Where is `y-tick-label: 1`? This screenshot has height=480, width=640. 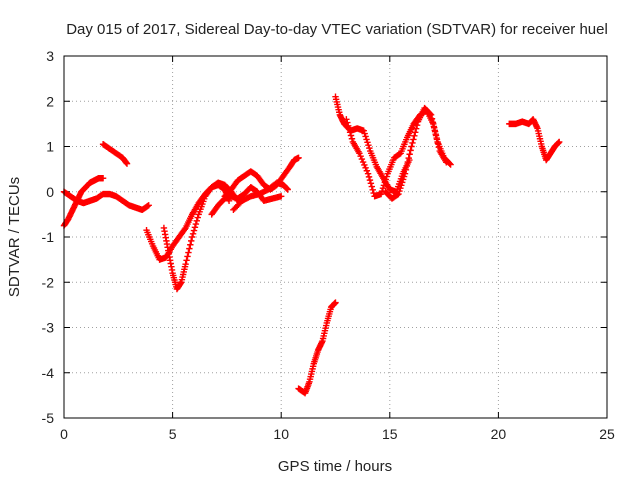 y-tick-label: 1 is located at coordinates (50, 147).